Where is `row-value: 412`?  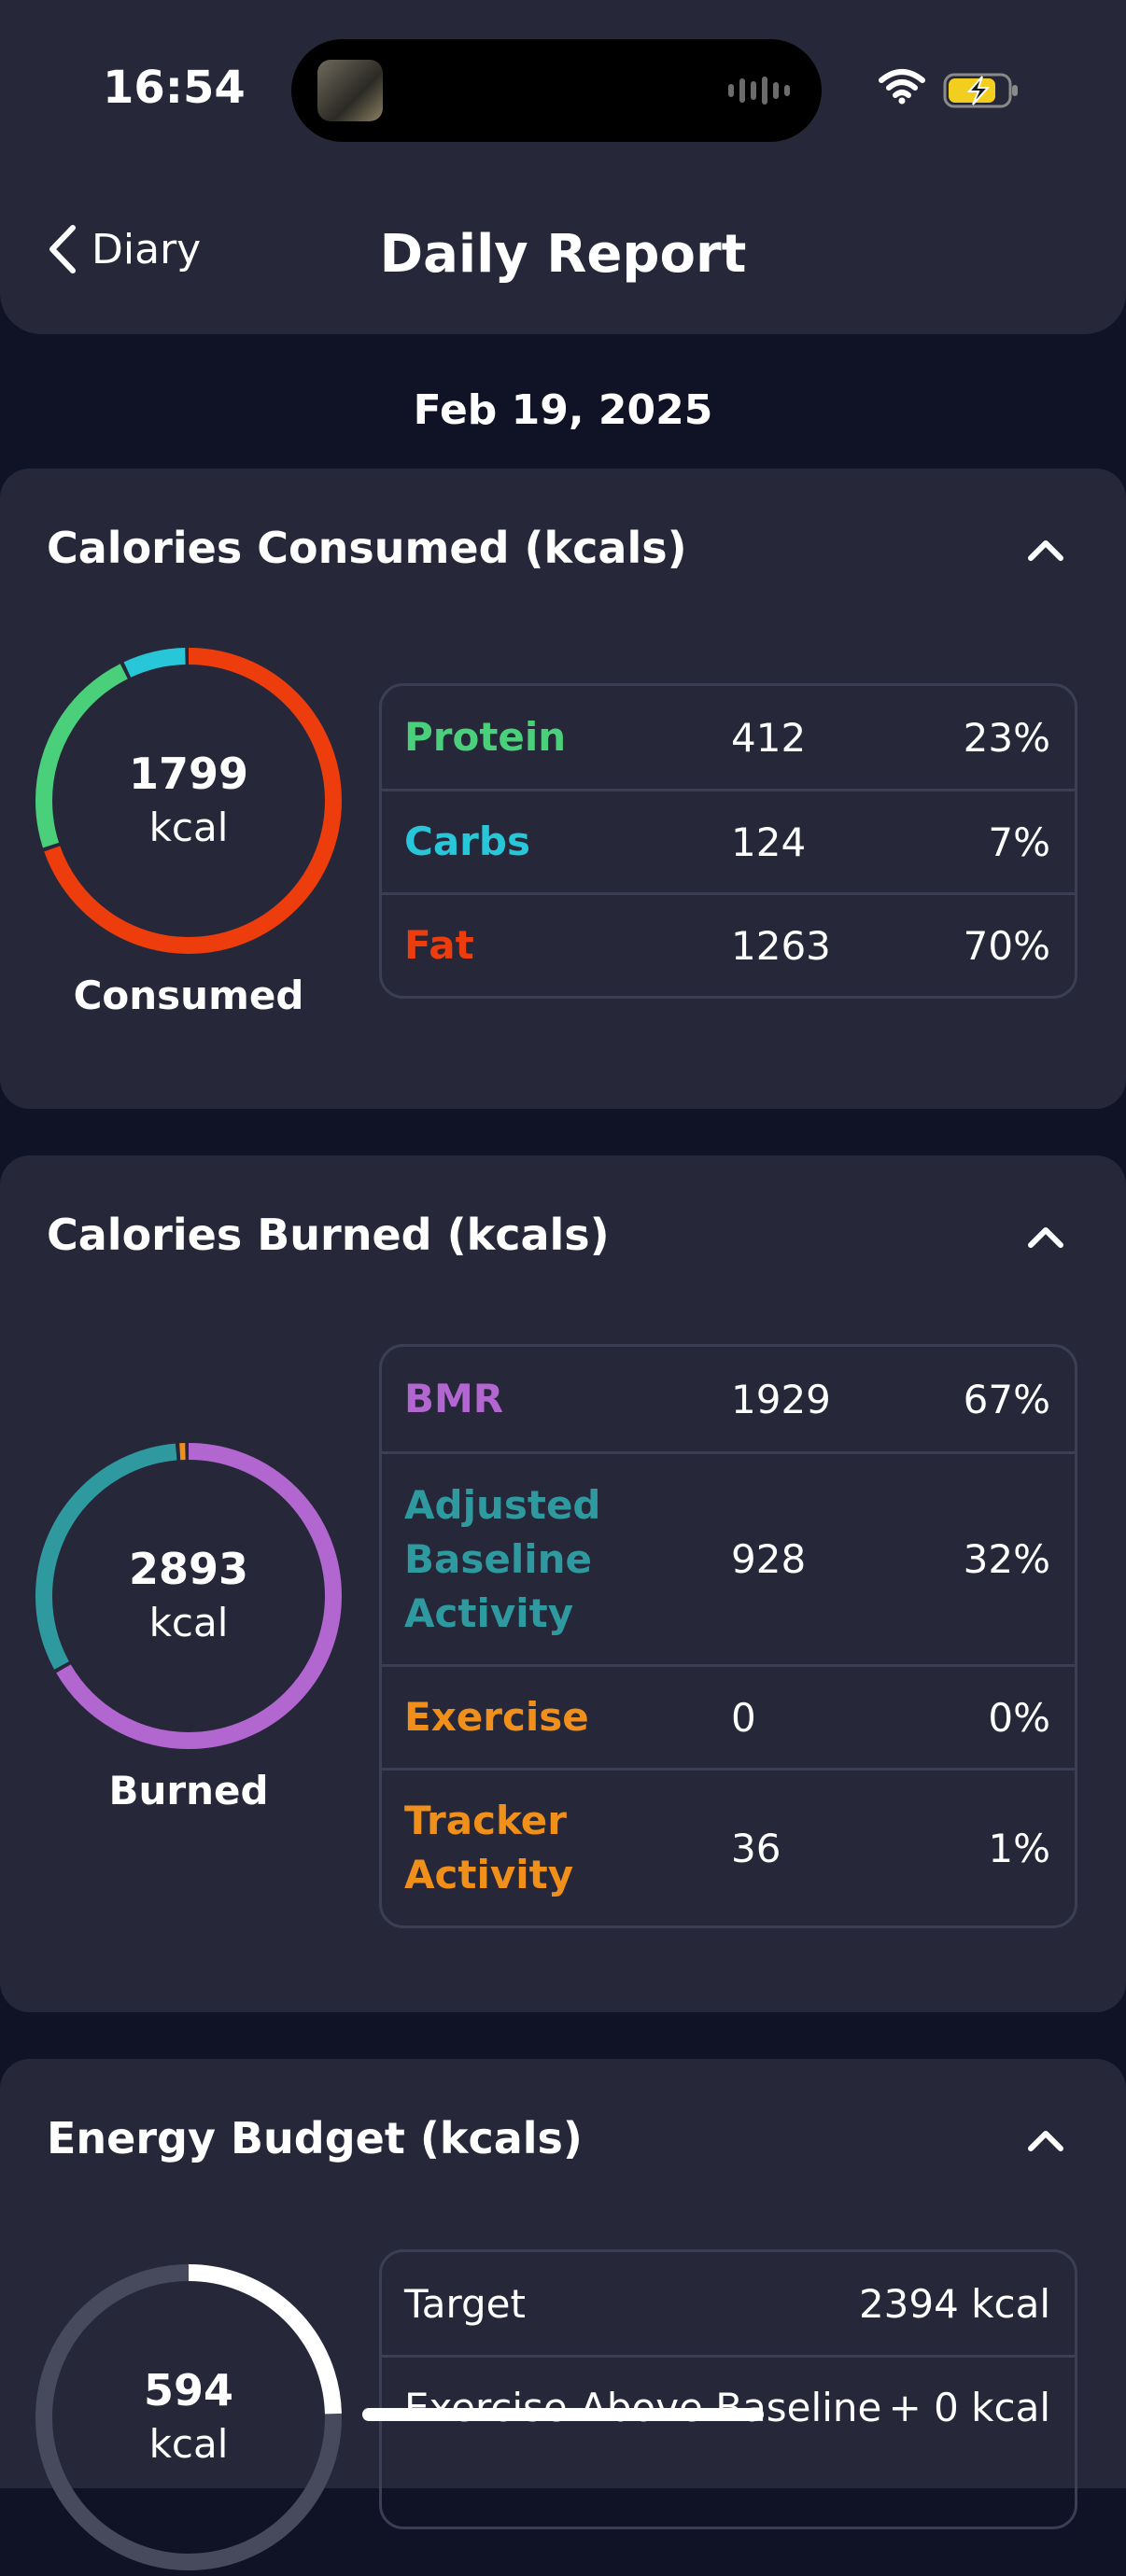
row-value: 412 is located at coordinates (769, 737).